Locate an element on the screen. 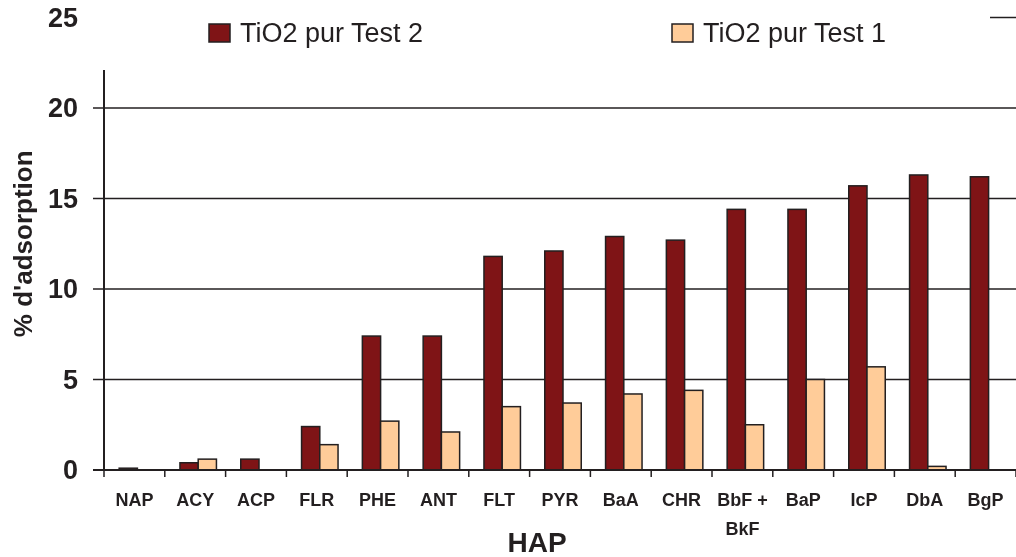 The height and width of the screenshot is (557, 1016). x-tick-label: BaP is located at coordinates (803, 500).